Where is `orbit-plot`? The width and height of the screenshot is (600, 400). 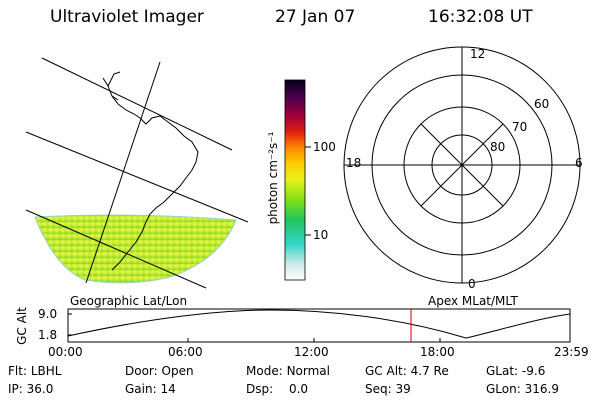
orbit-plot is located at coordinates (319, 325).